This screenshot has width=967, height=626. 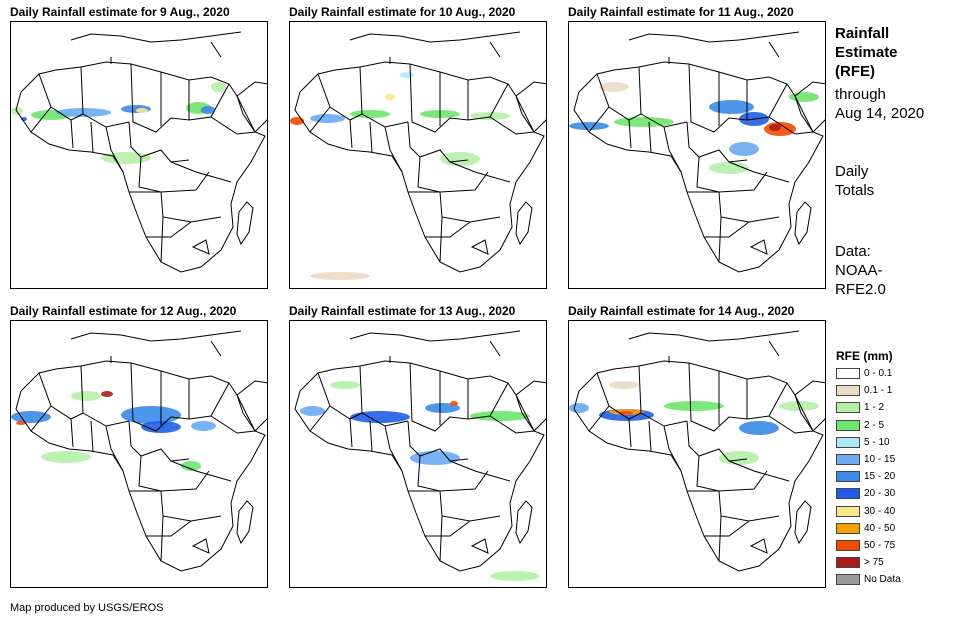 I want to click on legend-item: No Data, so click(x=868, y=579).